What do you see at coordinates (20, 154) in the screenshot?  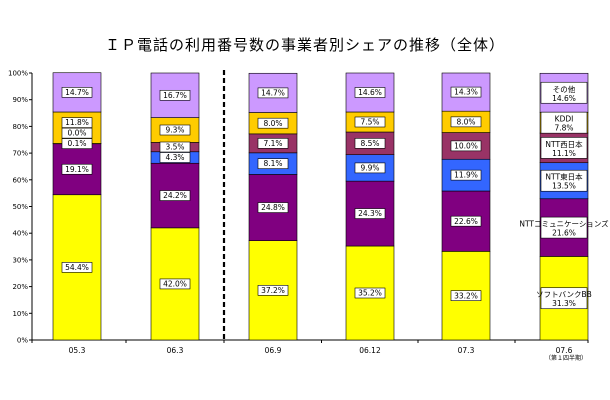 I see `y-tick-label: 70%` at bounding box center [20, 154].